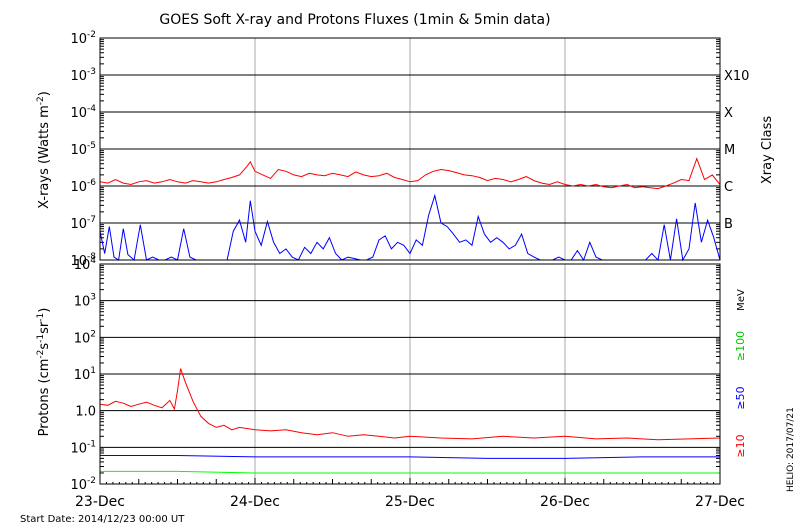  I want to click on x-tick-label: 23-Dec, so click(100, 502).